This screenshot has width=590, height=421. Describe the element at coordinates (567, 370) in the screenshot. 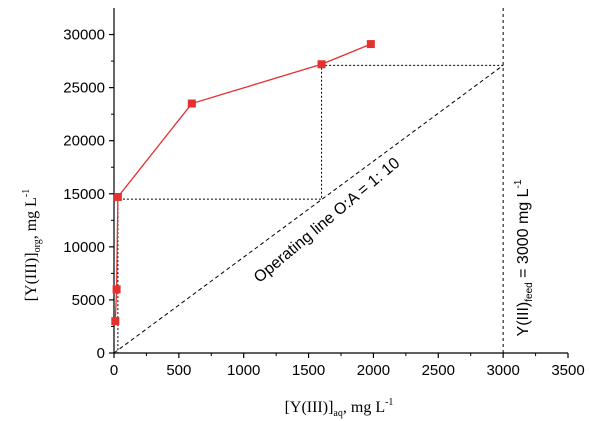

I see `x-tick-label: 3500` at that location.